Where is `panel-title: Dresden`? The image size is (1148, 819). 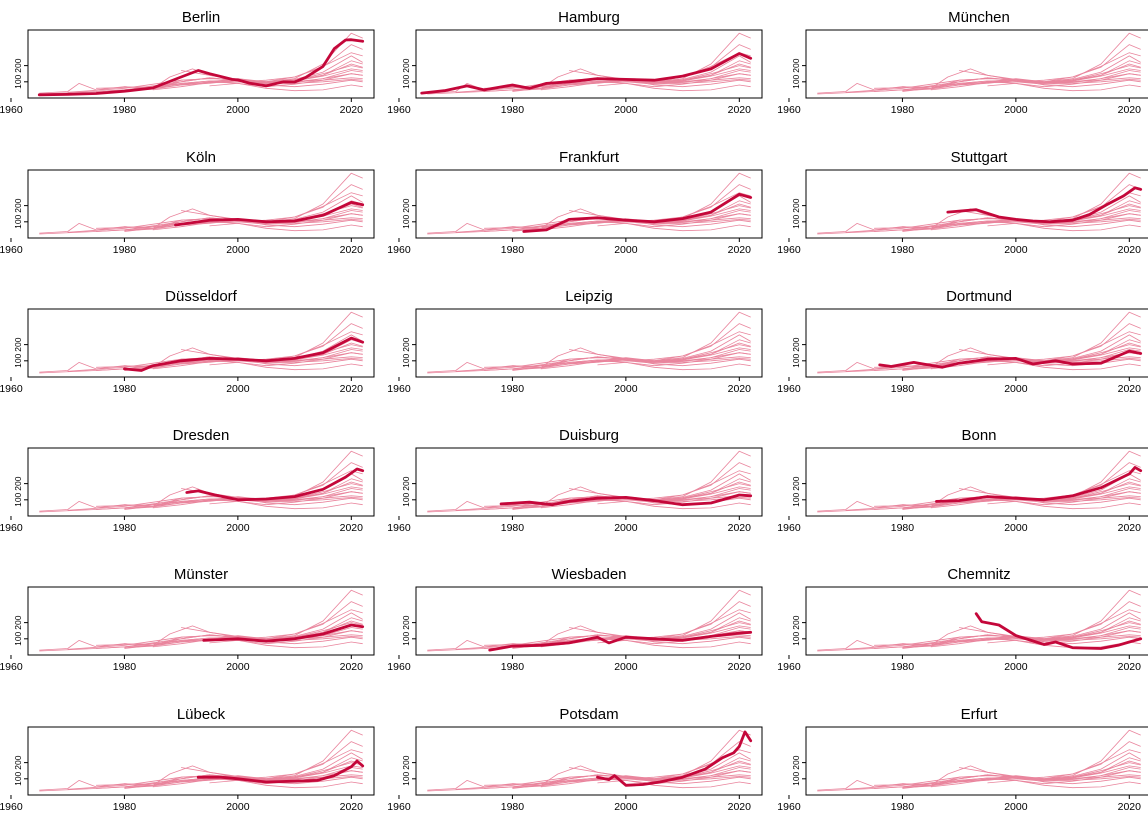 panel-title: Dresden is located at coordinates (201, 435).